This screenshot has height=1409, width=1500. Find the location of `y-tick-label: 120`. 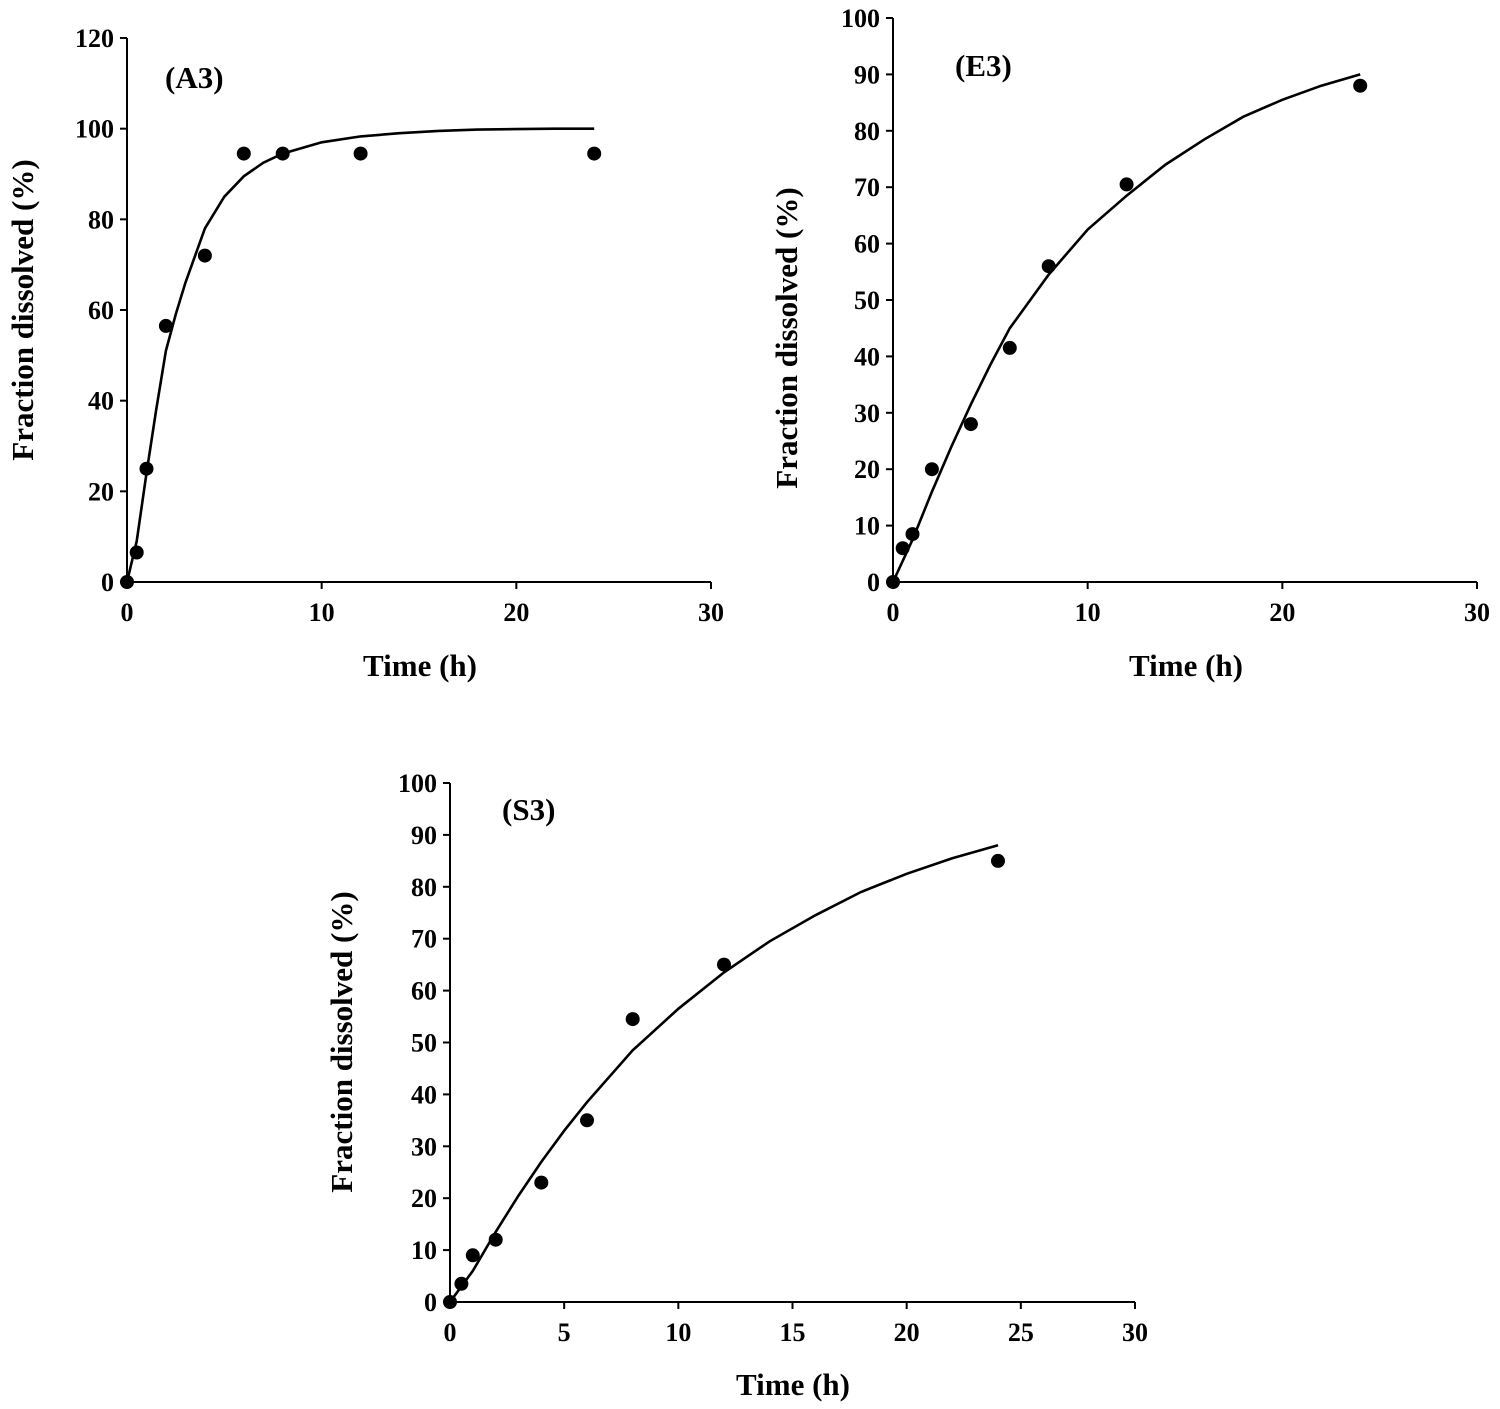

y-tick-label: 120 is located at coordinates (94, 38).